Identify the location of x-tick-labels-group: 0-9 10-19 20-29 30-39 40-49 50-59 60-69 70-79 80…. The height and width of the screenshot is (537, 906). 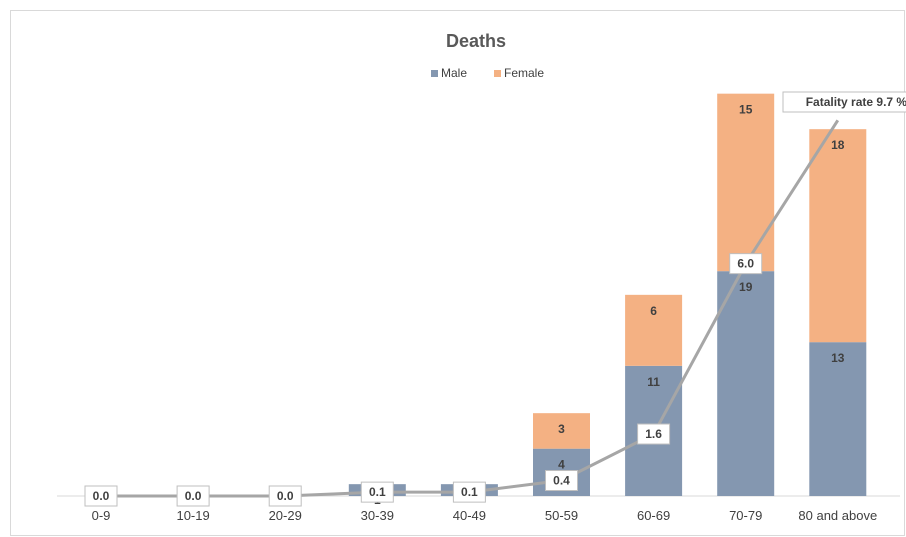
(485, 515).